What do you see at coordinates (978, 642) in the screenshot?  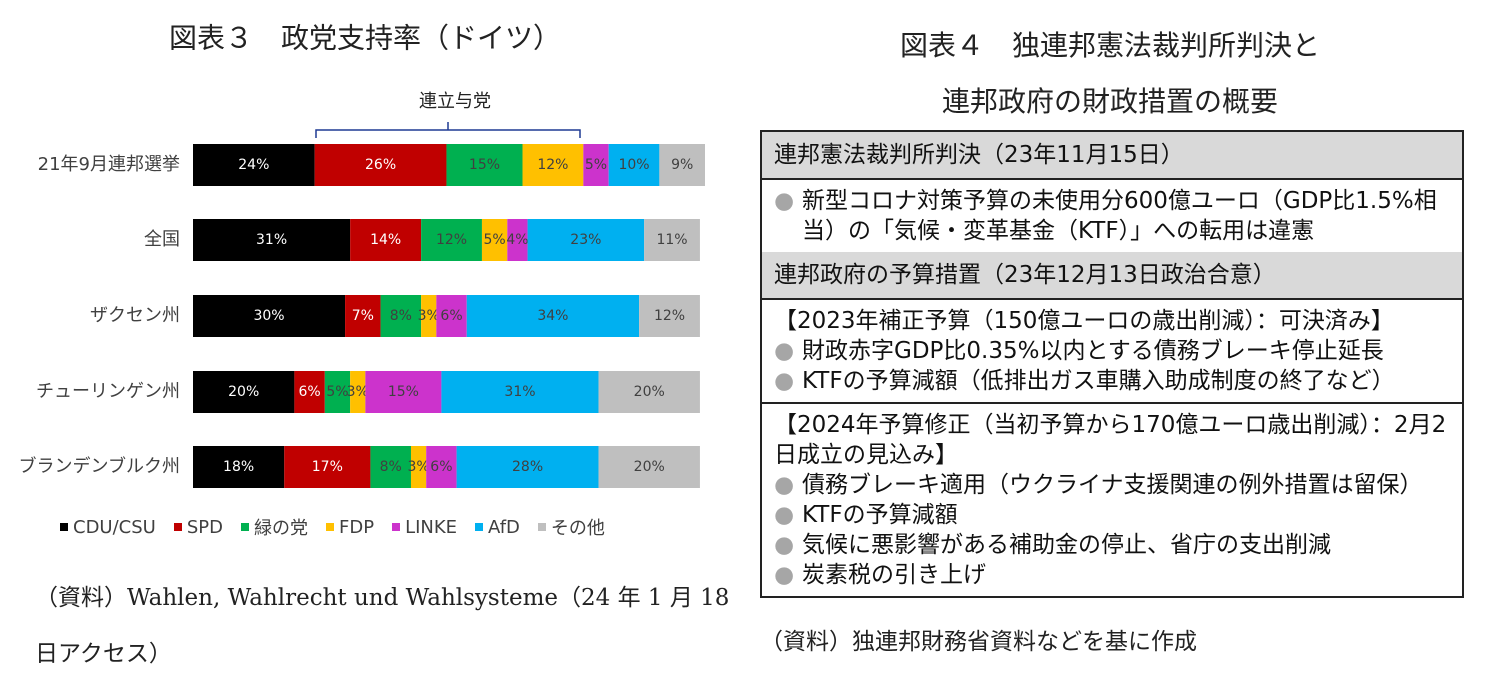 I see `document-source: （資料）独連邦財務省資料などを基に作成` at bounding box center [978, 642].